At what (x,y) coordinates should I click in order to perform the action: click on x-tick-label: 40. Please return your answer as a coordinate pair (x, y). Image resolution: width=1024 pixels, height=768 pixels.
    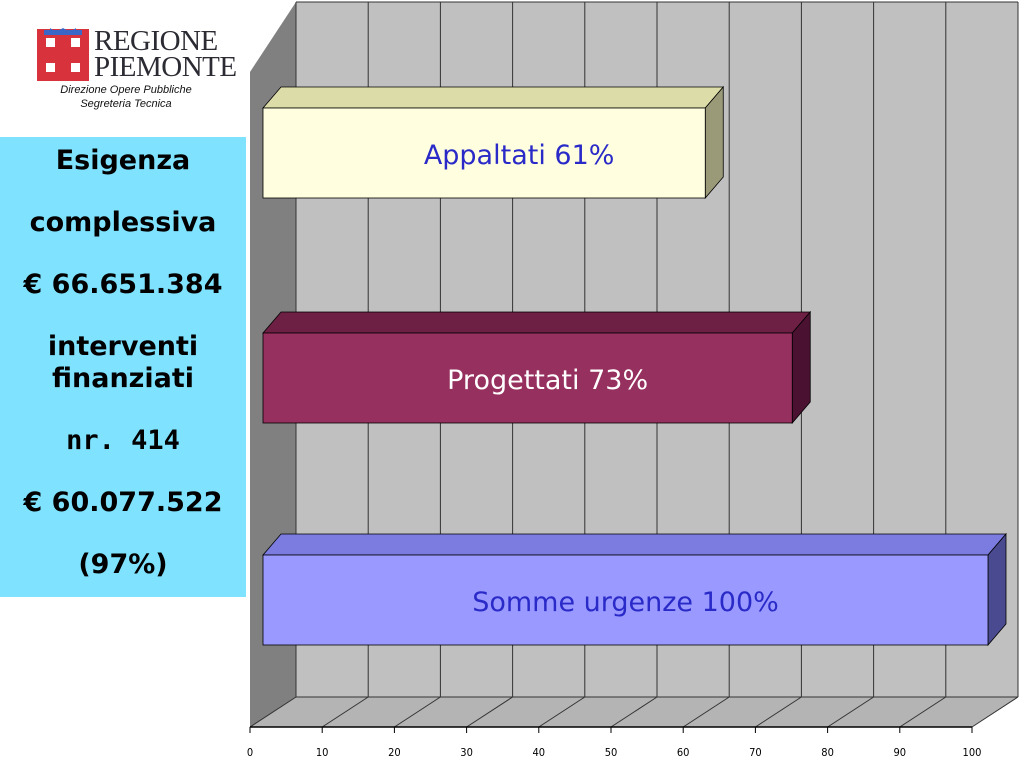
    Looking at the image, I should click on (539, 752).